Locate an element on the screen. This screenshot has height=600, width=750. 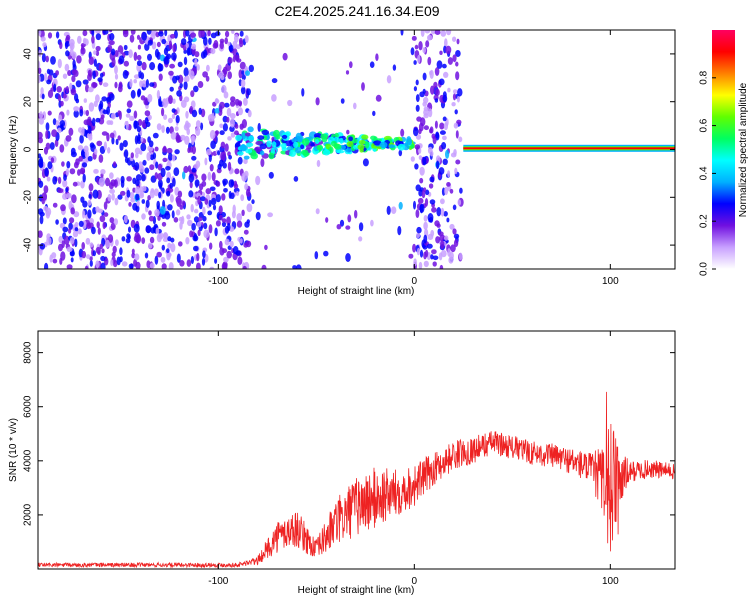
y-tick-label: 0 is located at coordinates (28, 149).